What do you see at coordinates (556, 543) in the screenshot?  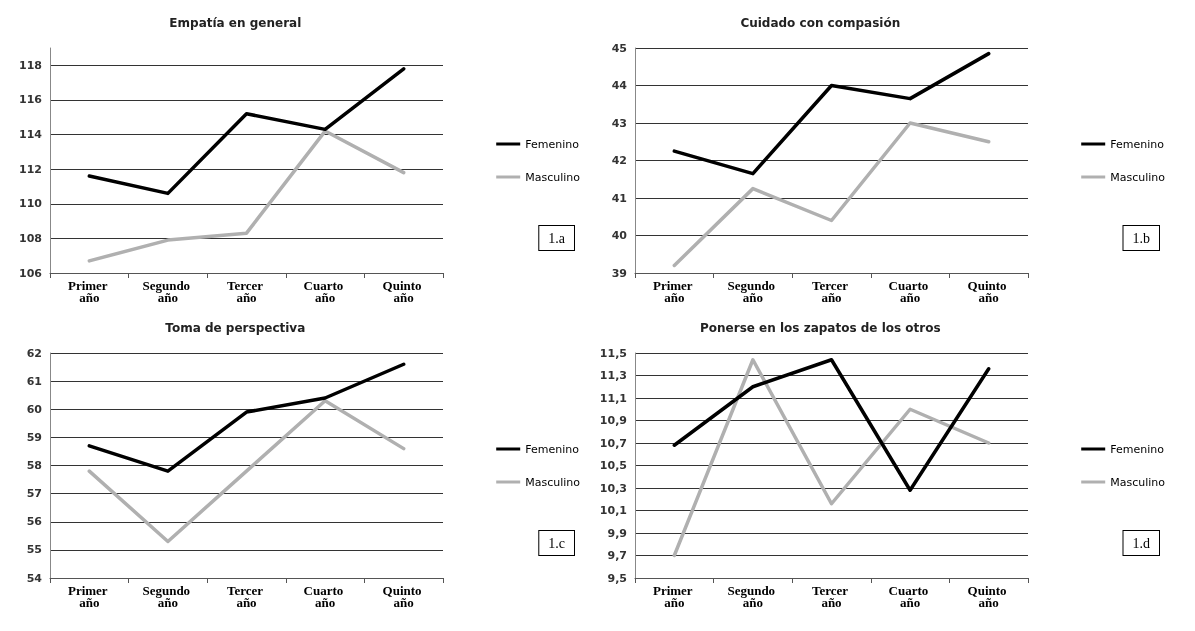 I see `text: 1.c` at bounding box center [556, 543].